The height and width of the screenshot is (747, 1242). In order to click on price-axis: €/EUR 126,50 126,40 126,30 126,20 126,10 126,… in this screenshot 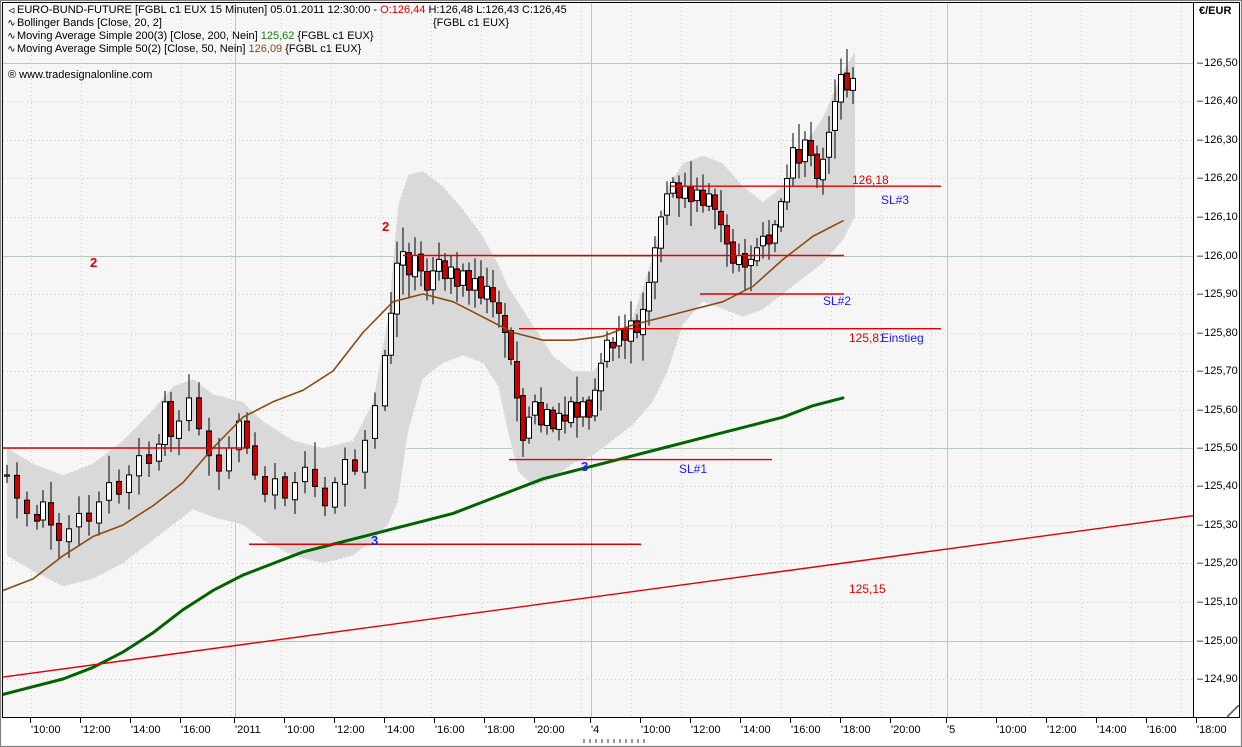, I will do `click(1217, 360)`.